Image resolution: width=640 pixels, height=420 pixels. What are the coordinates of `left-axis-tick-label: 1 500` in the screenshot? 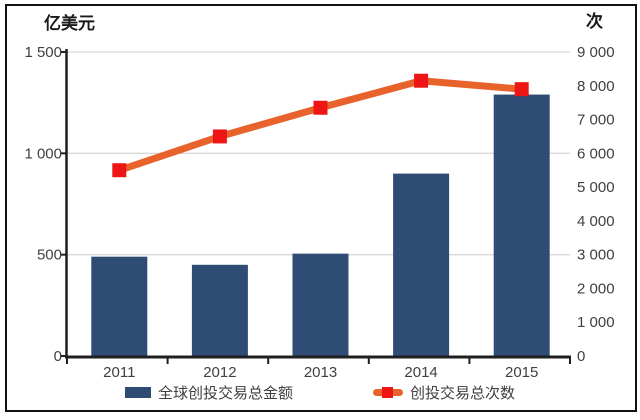 It's located at (43, 52).